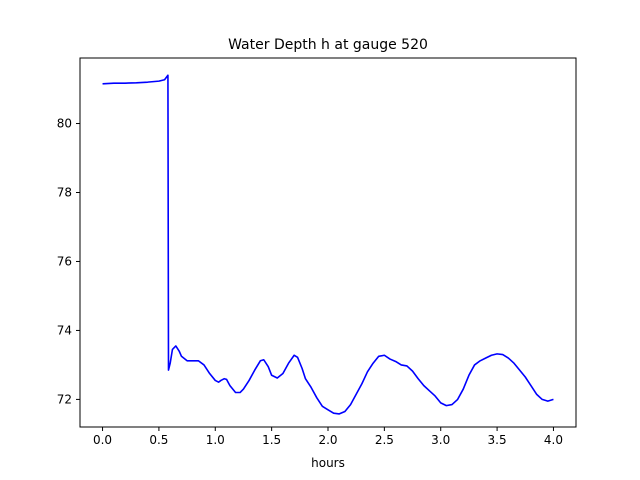 The width and height of the screenshot is (640, 480). Describe the element at coordinates (158, 440) in the screenshot. I see `x-tick-label: 0.5` at that location.